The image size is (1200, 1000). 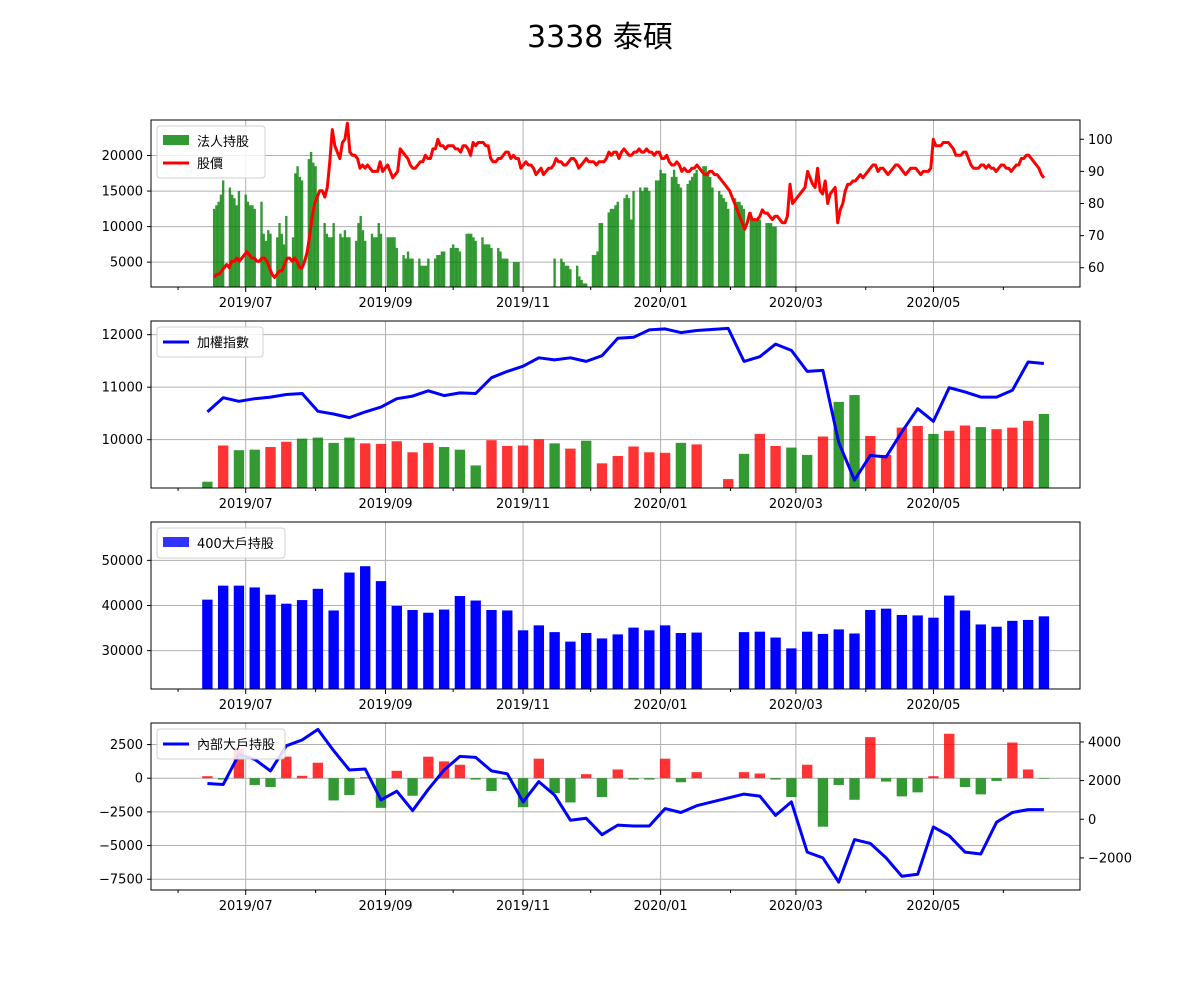 I want to click on x-tick-label: 2019/07, so click(x=246, y=906).